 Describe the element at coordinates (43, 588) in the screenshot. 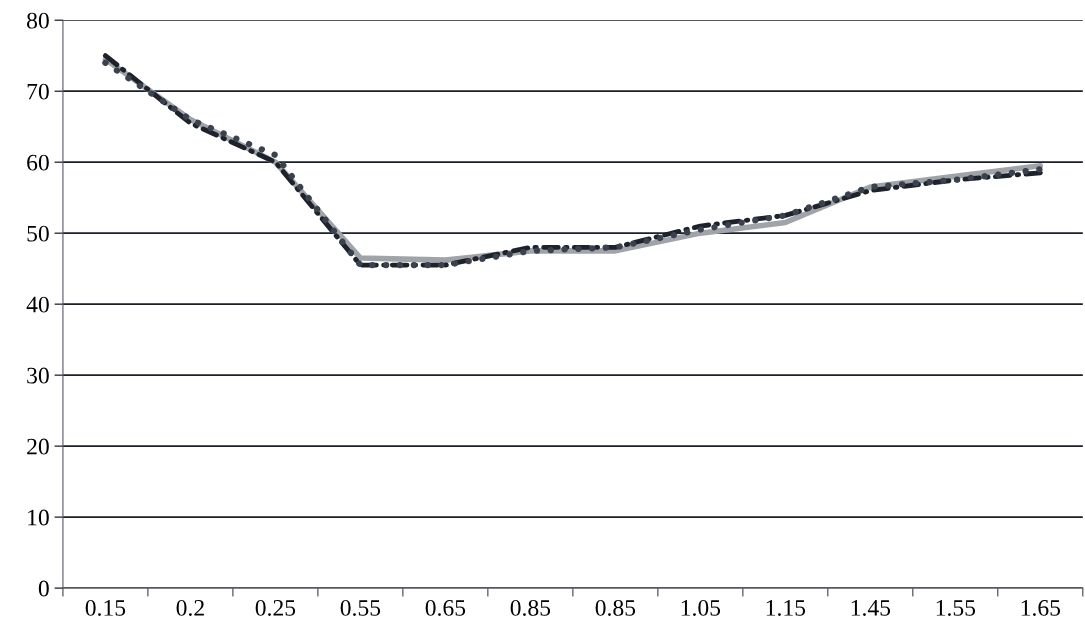

I see `y-tick-label: 0` at that location.